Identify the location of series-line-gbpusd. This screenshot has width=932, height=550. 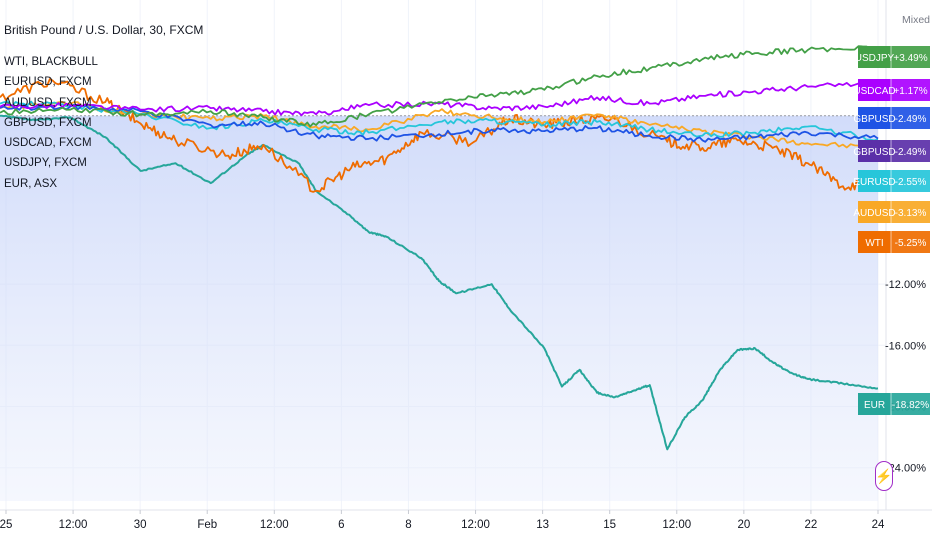
(439, 123).